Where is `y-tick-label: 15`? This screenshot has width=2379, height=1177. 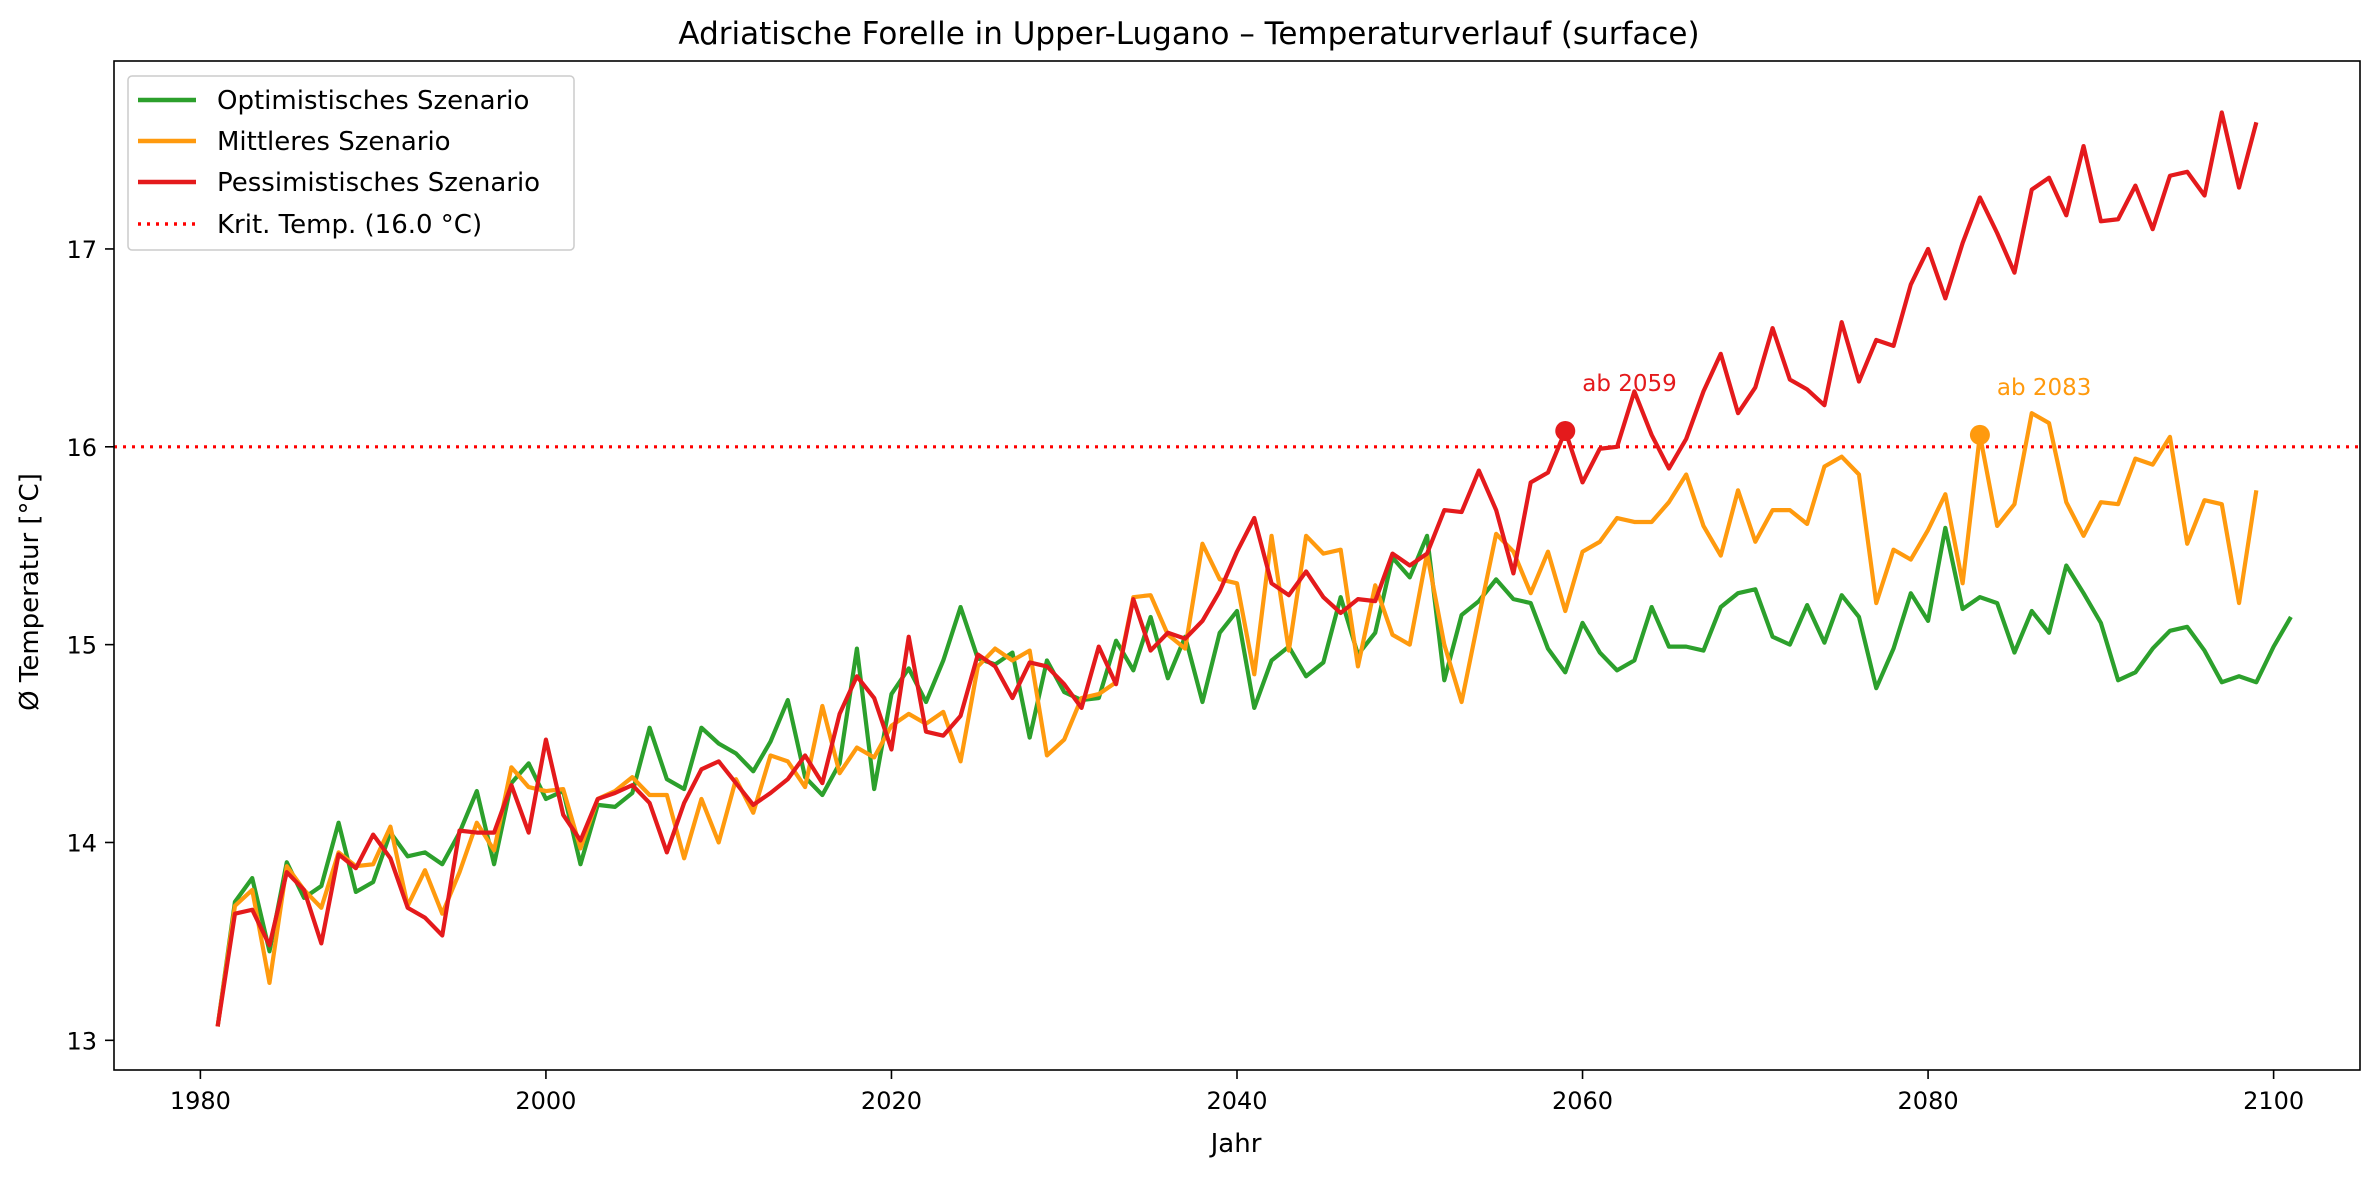 y-tick-label: 15 is located at coordinates (81, 646).